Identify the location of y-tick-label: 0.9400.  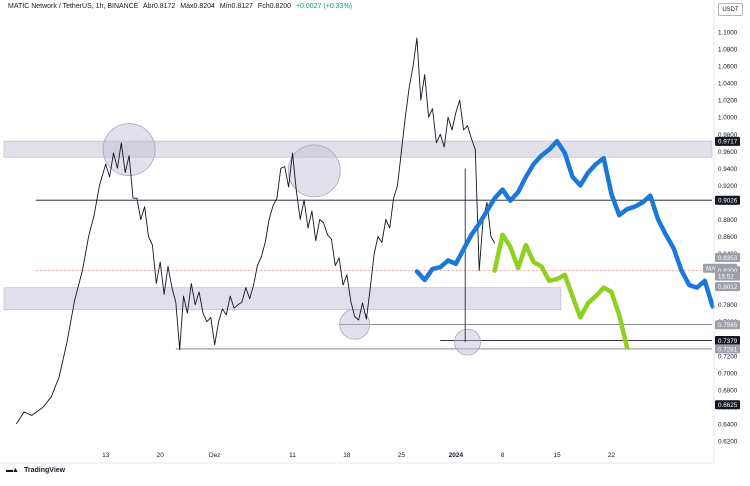
(728, 169).